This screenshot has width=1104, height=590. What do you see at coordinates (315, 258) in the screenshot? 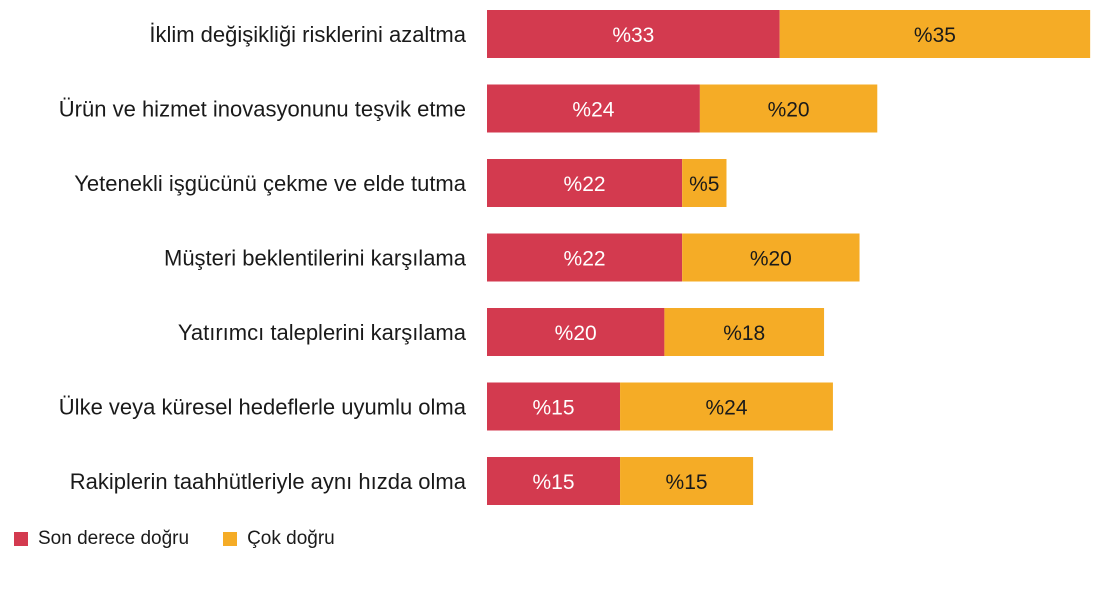
I see `category-label: Müşteri beklentilerini karşılama` at bounding box center [315, 258].